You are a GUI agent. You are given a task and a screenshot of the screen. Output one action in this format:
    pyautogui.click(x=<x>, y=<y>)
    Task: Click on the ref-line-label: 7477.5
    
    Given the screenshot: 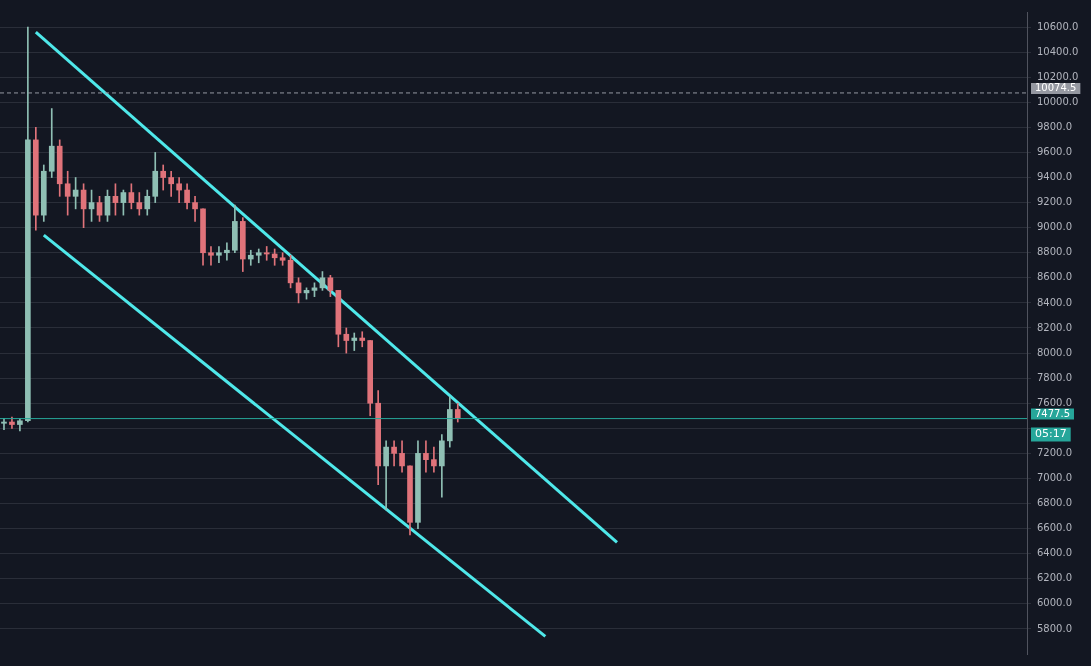 What is the action you would take?
    pyautogui.click(x=1052, y=413)
    